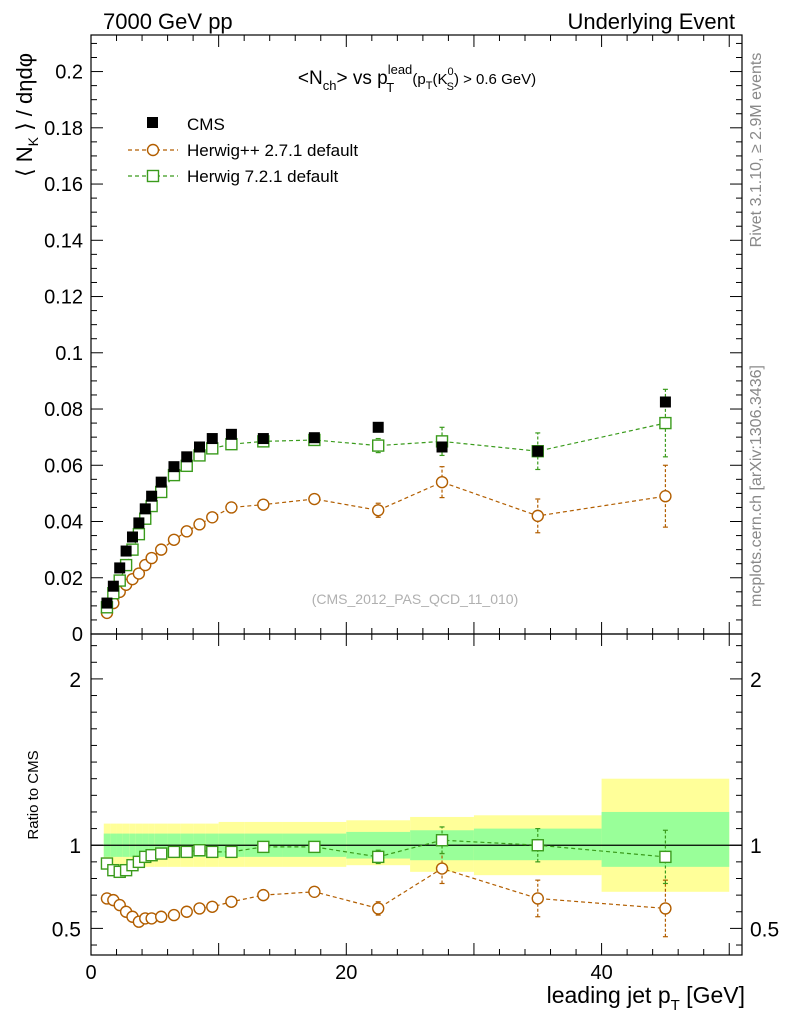 The height and width of the screenshot is (1029, 786). I want to click on x-tick-label: 40, so click(601, 973).